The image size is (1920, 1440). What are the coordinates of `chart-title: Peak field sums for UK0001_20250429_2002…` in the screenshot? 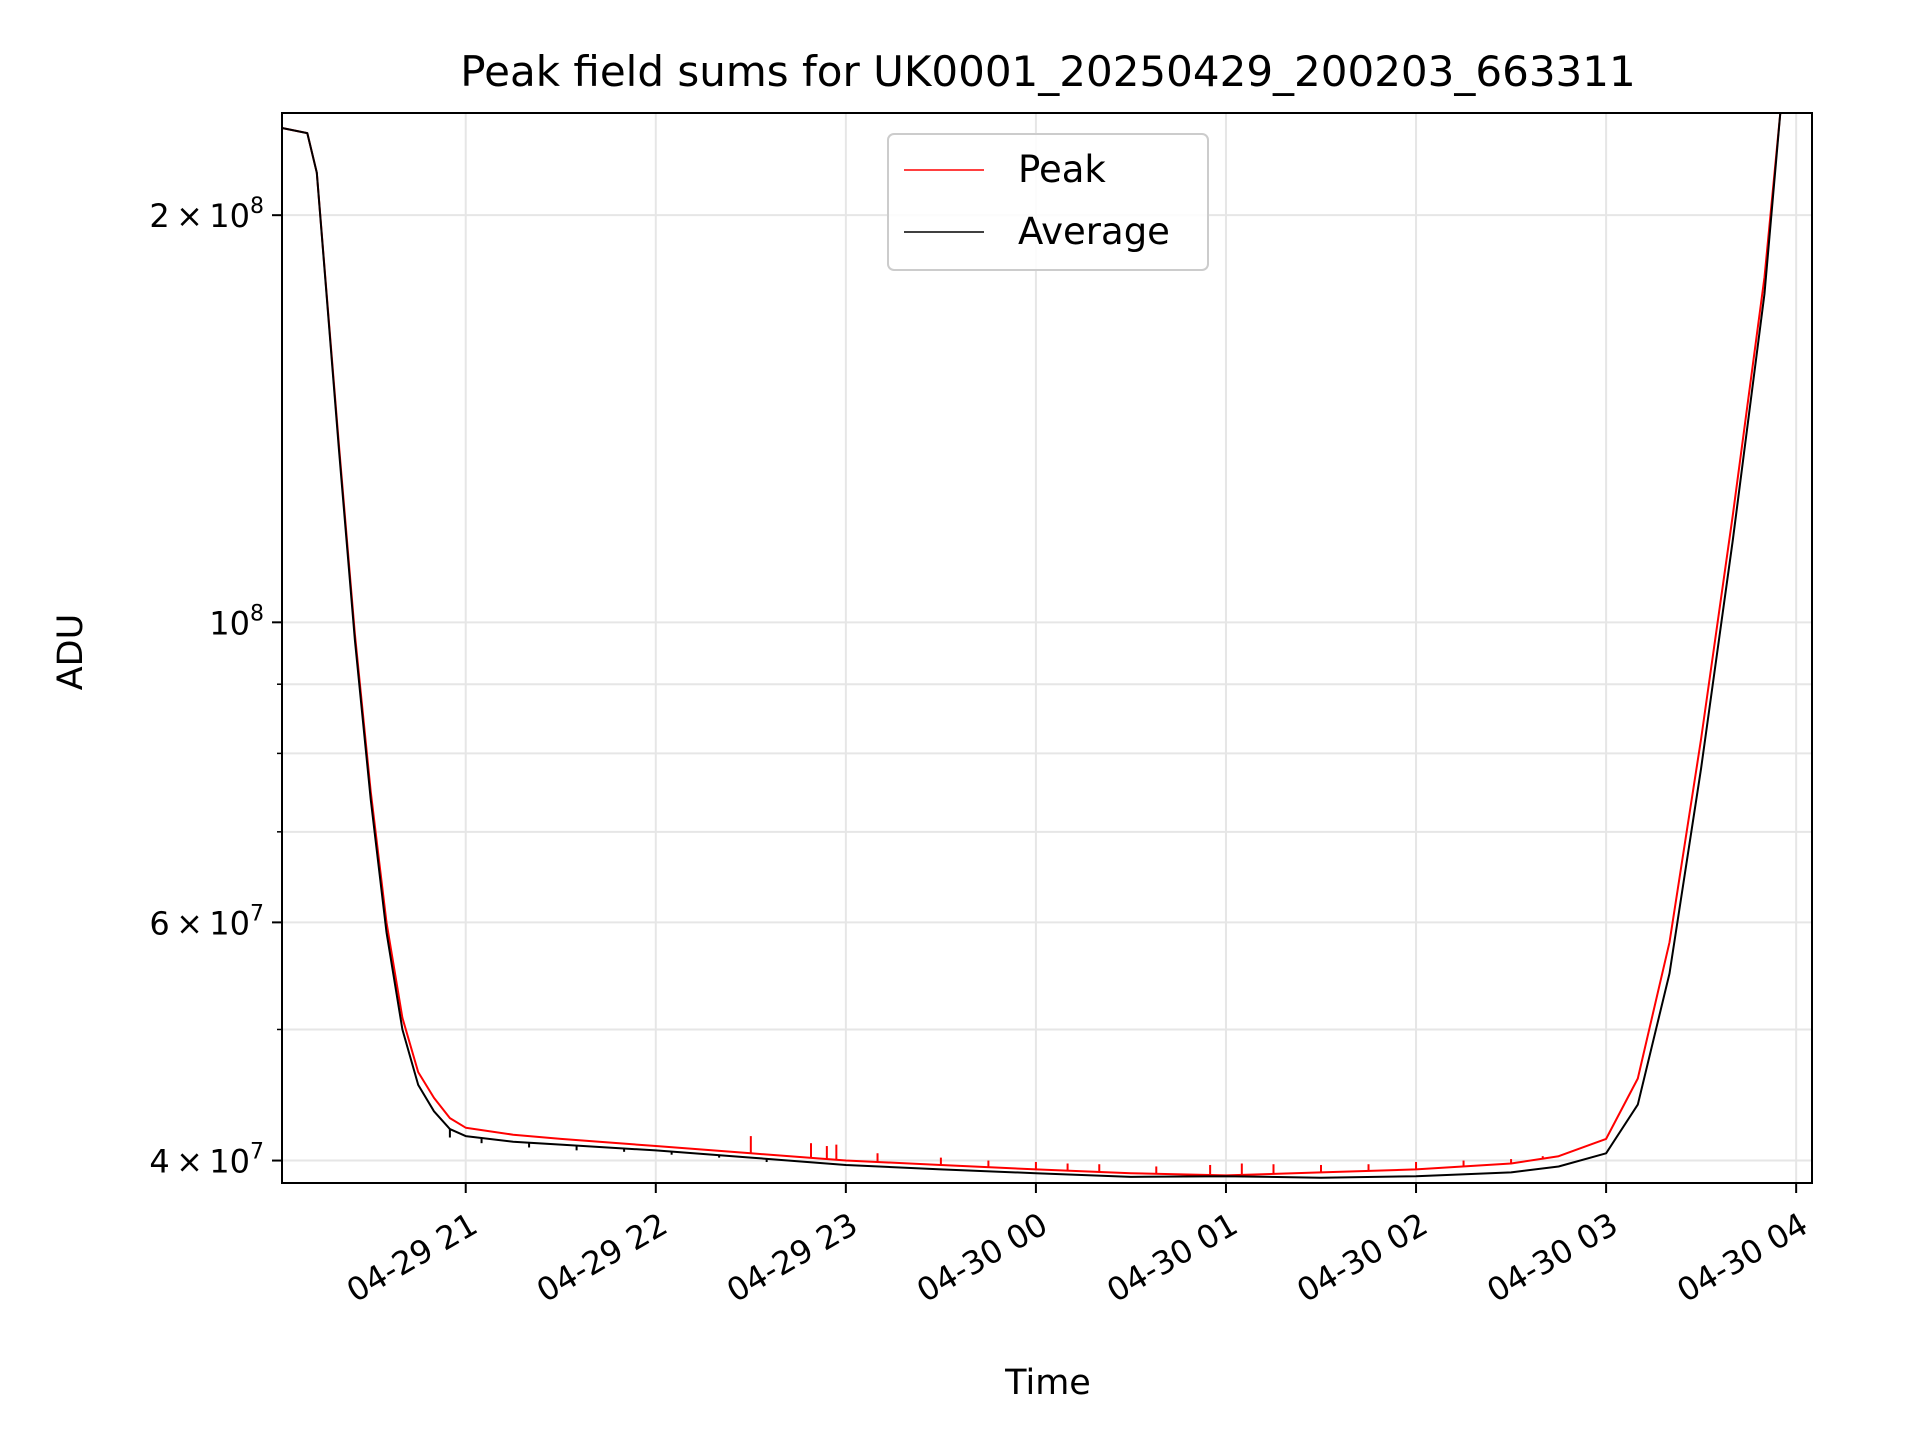 It's located at (1047, 71).